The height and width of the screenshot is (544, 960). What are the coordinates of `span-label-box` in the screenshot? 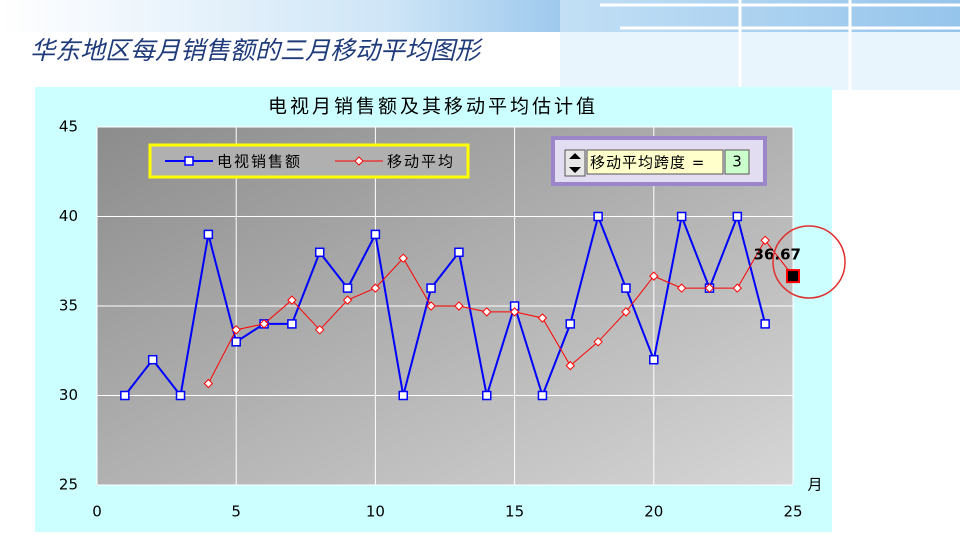 It's located at (655, 162).